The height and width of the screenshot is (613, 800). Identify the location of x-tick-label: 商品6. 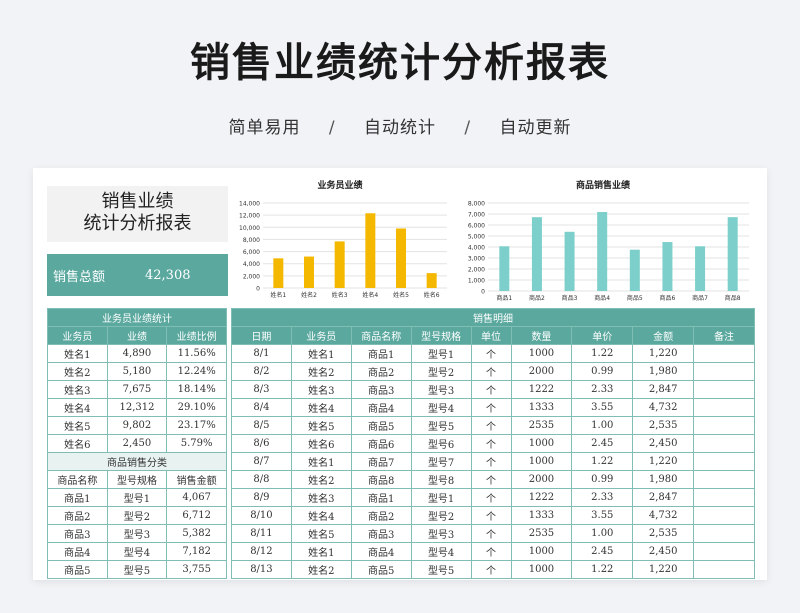
(668, 298).